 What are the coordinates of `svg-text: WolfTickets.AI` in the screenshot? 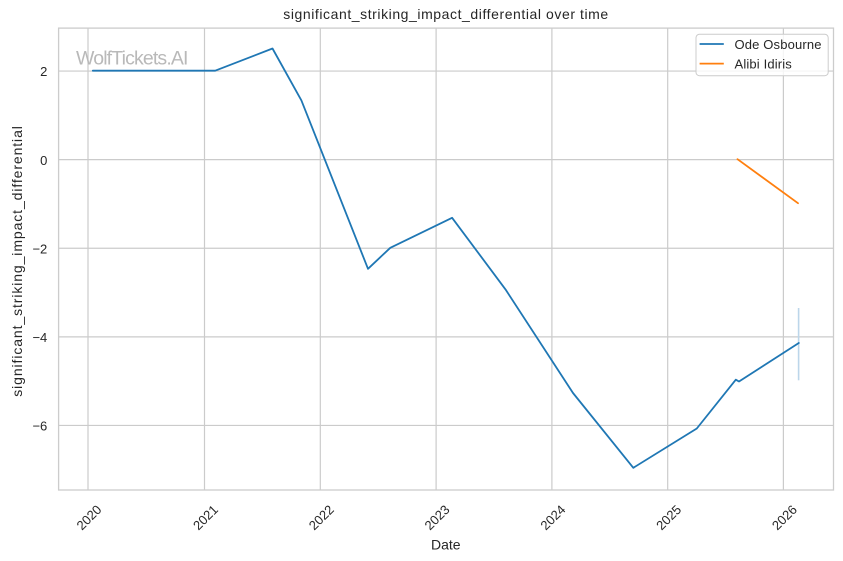 It's located at (132, 59).